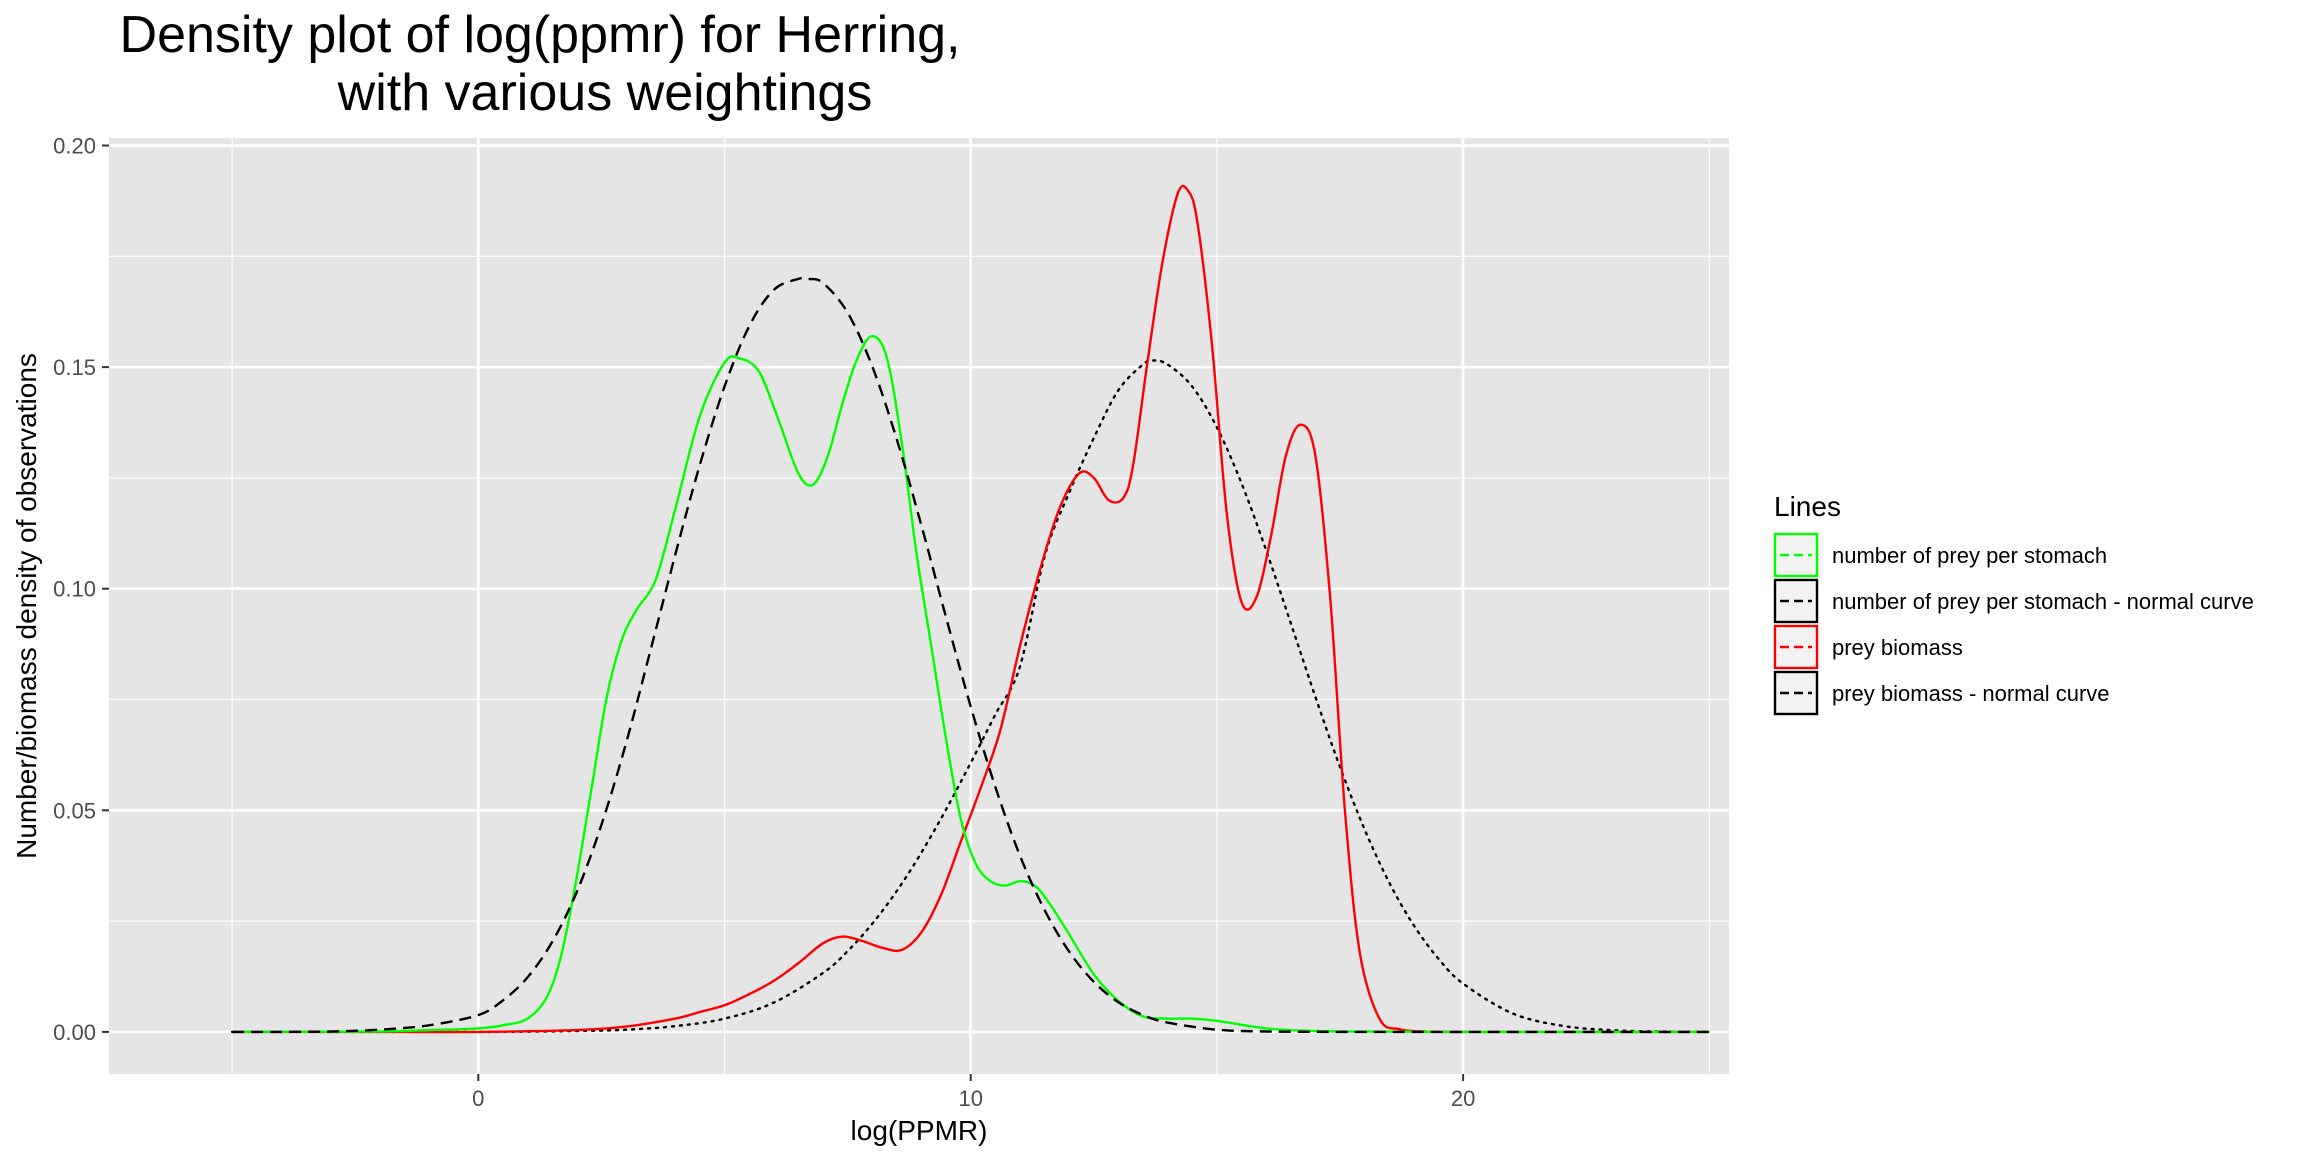 The width and height of the screenshot is (2304, 1152). I want to click on legend-title: Lines, so click(1807, 506).